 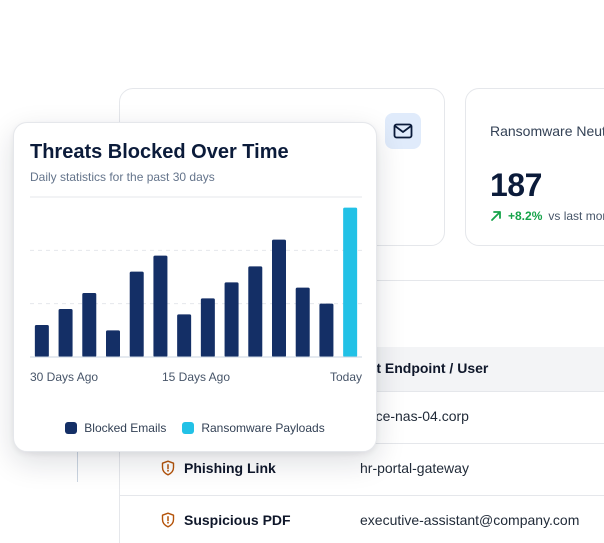 What do you see at coordinates (470, 520) in the screenshot?
I see `endpoint-cell: executive-assistant@company.com` at bounding box center [470, 520].